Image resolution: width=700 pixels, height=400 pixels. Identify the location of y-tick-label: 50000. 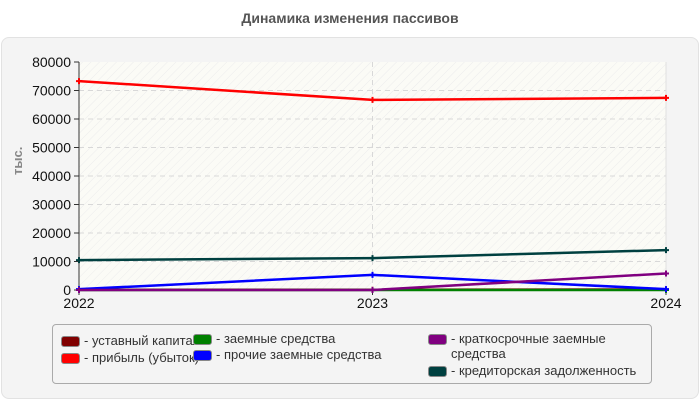
(51, 148).